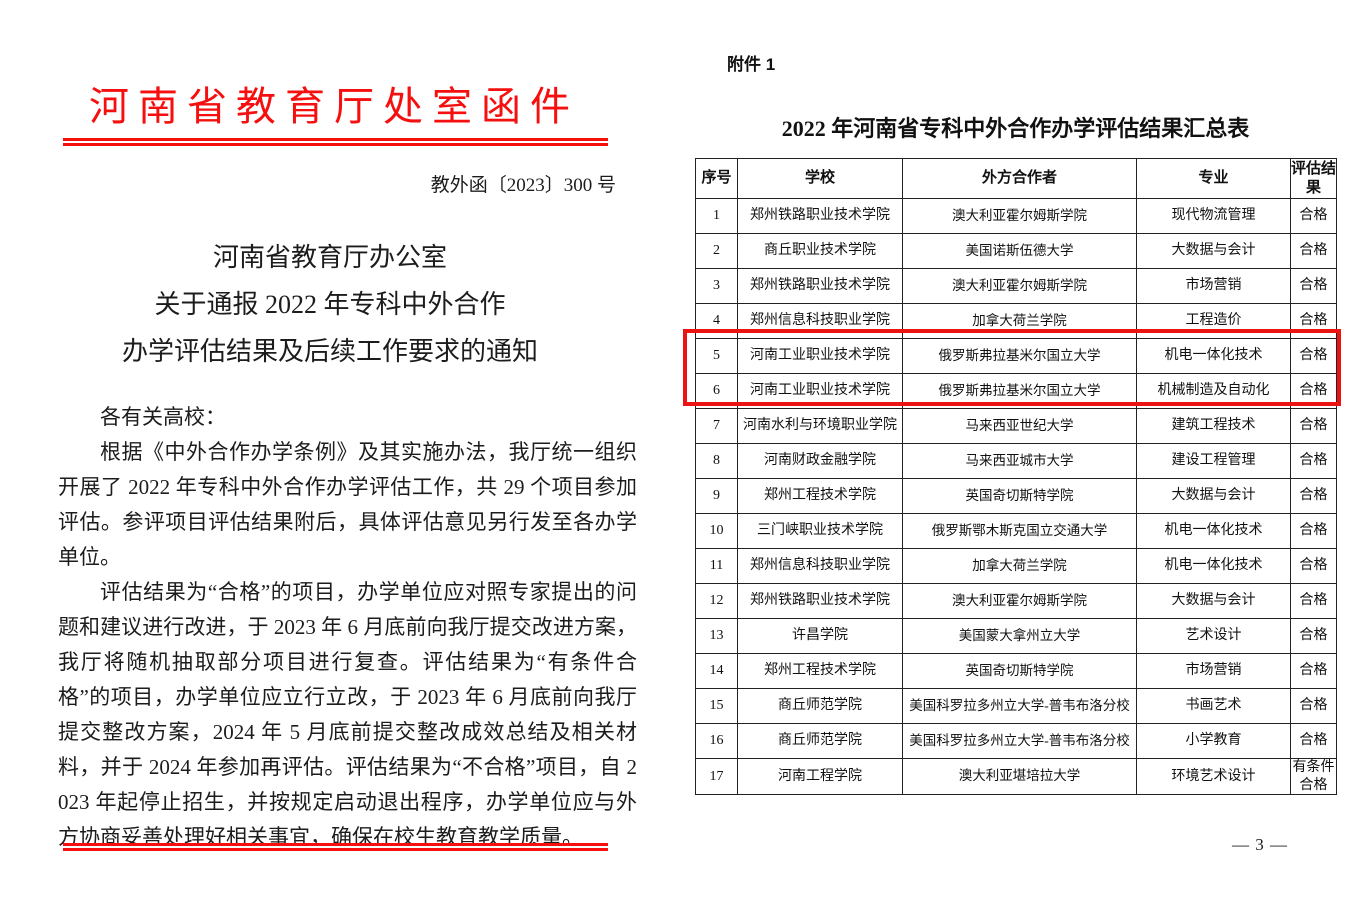 Image resolution: width=1361 pixels, height=917 pixels. Describe the element at coordinates (1213, 461) in the screenshot. I see `cell-major: 建设工程管理` at that location.